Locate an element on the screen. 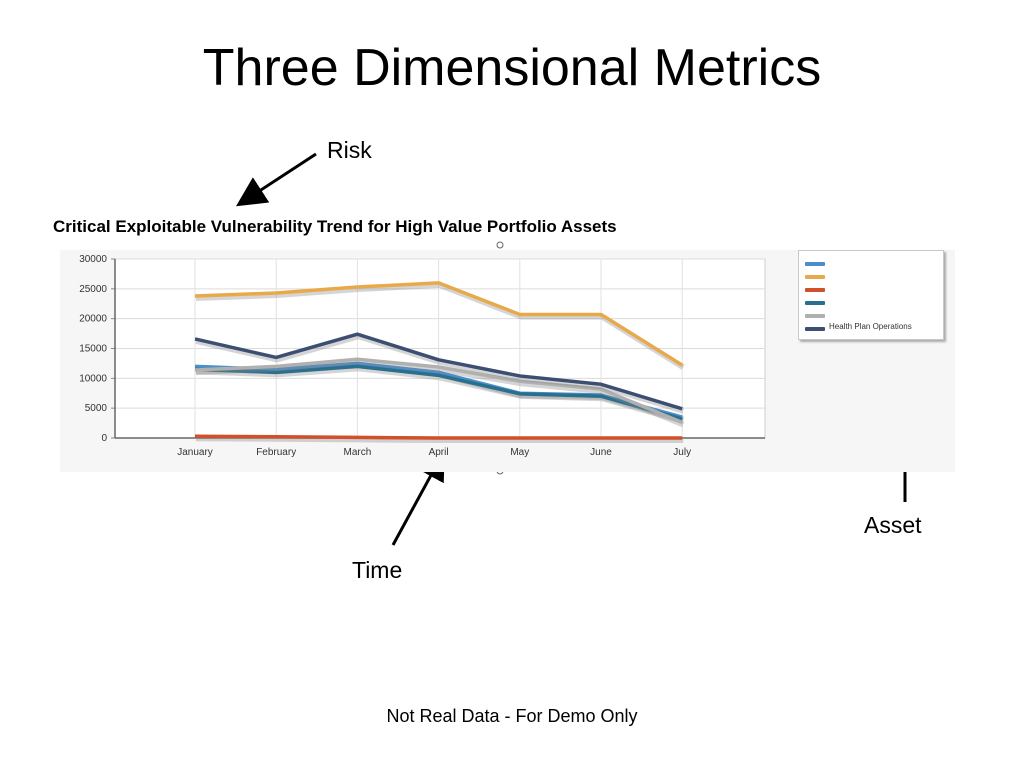  series-3-shadow is located at coordinates (439, 439).